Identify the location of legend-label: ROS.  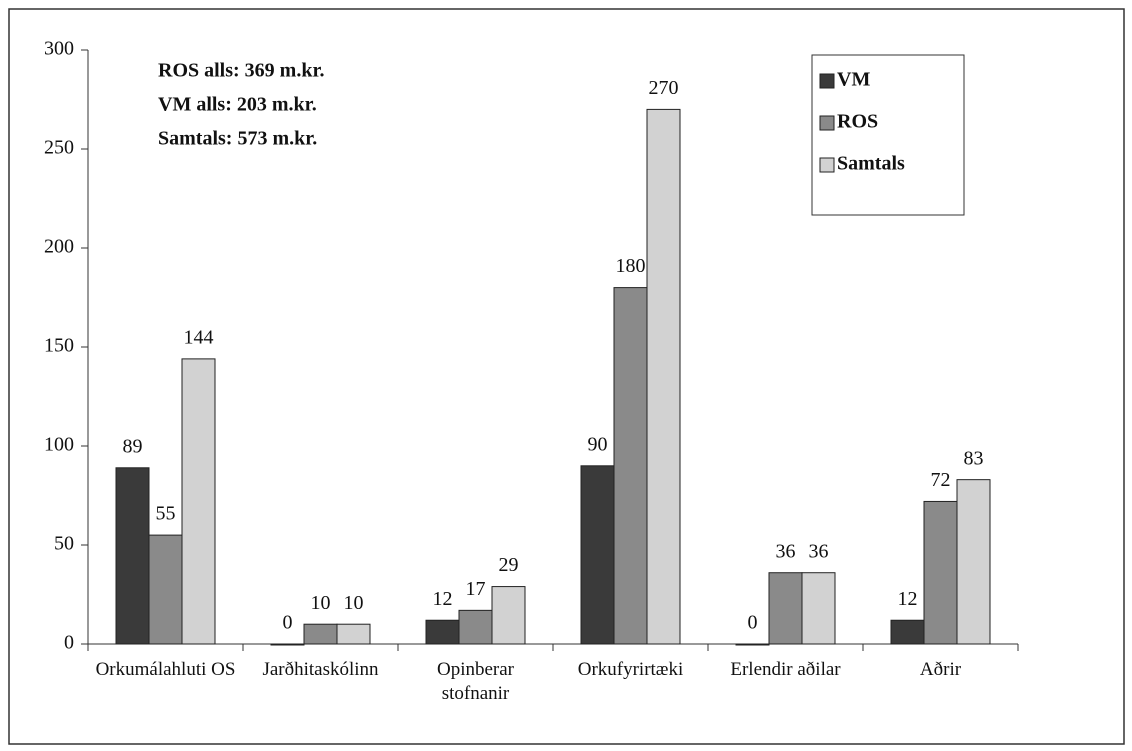
(857, 122).